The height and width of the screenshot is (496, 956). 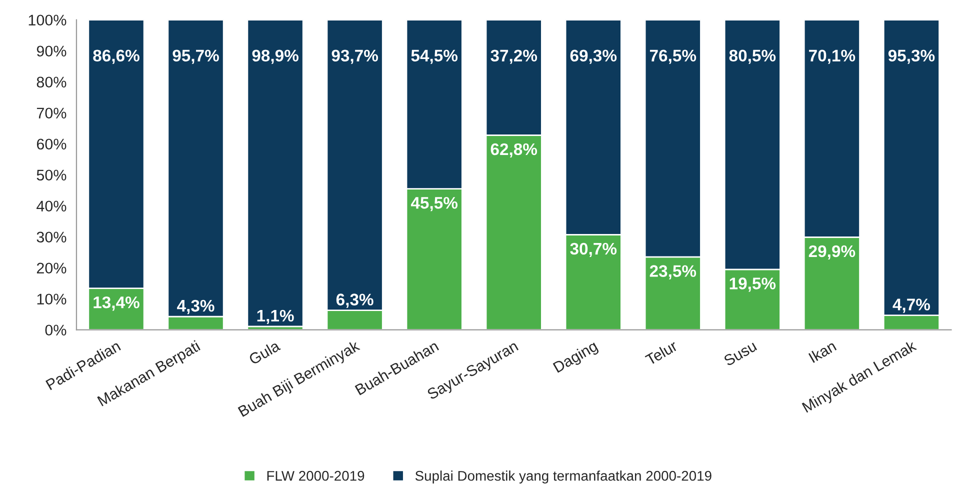 What do you see at coordinates (514, 150) in the screenshot?
I see `data-label: 62,8%` at bounding box center [514, 150].